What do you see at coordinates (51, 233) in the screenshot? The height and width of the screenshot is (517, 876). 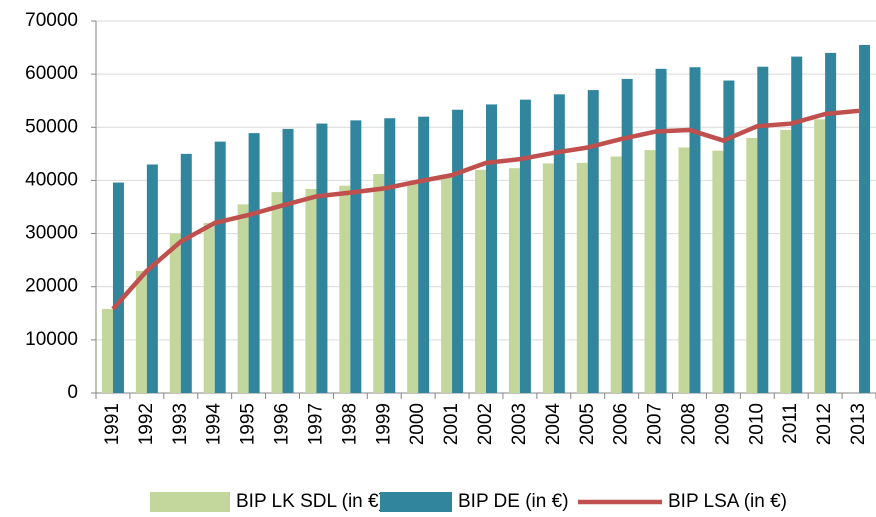 I see `y-tick-label: 30000` at bounding box center [51, 233].